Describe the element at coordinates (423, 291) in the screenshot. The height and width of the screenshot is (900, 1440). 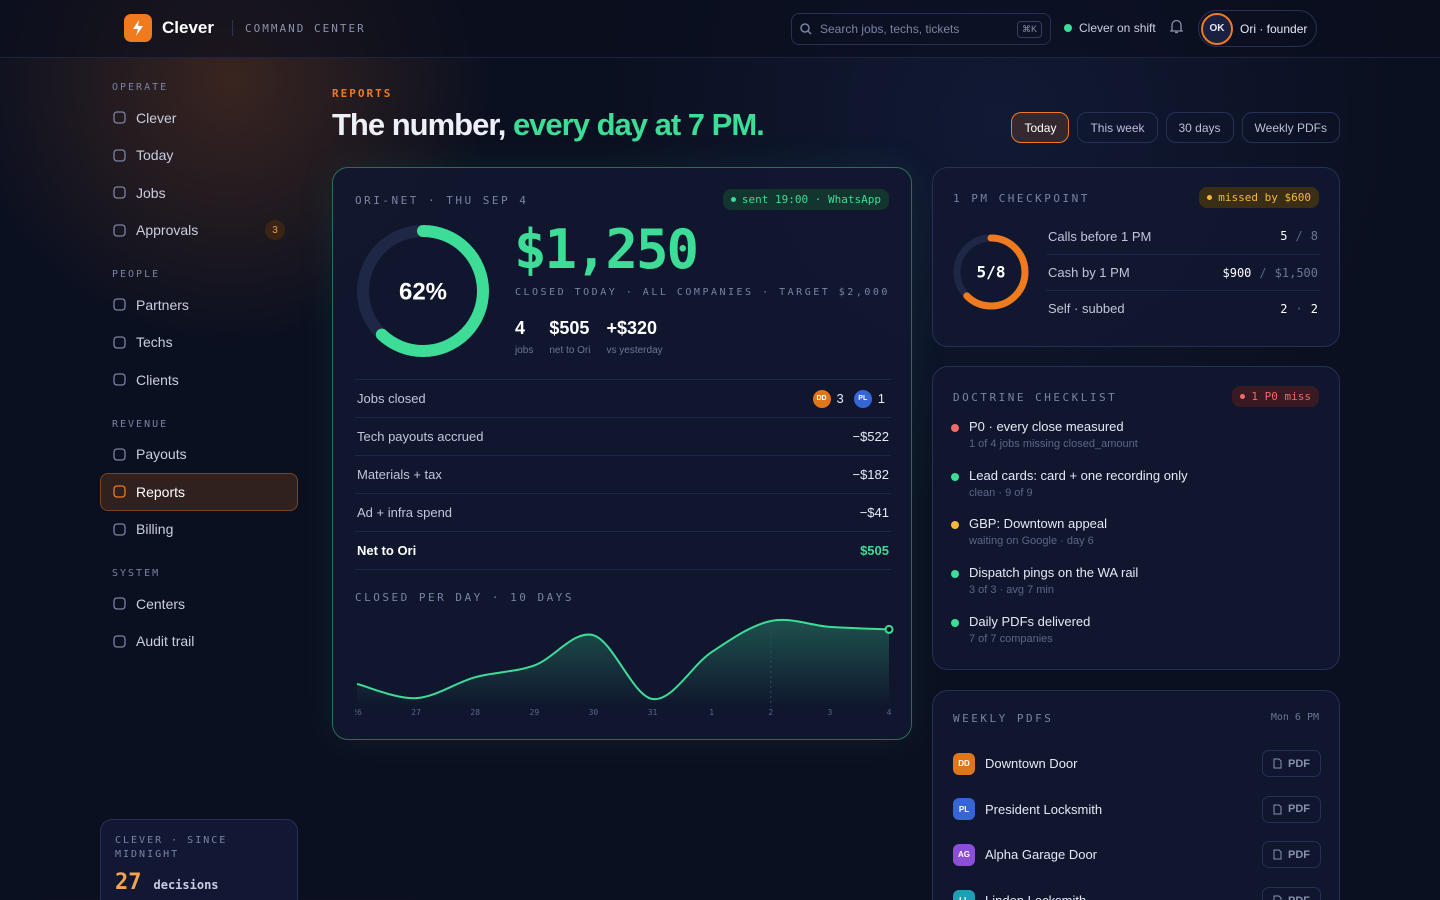
I see `gauge: 62%` at that location.